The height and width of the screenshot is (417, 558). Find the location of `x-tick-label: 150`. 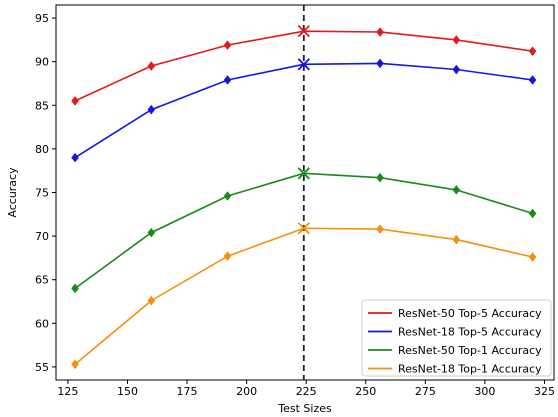

x-tick-label: 150 is located at coordinates (127, 391).